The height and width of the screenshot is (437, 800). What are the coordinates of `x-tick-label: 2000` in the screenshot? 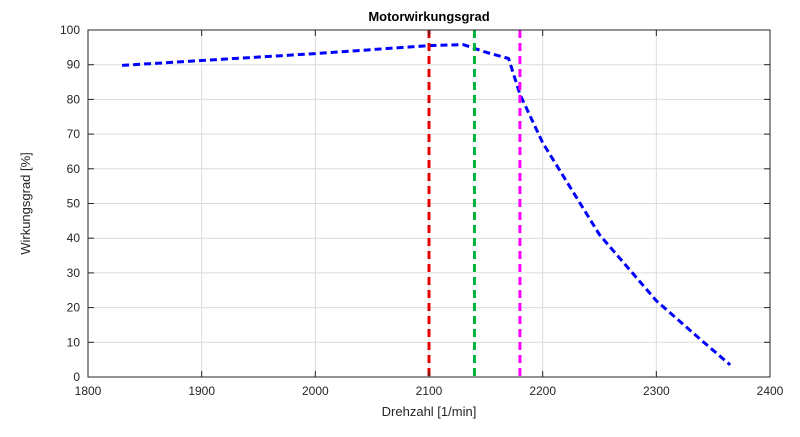 It's located at (315, 391).